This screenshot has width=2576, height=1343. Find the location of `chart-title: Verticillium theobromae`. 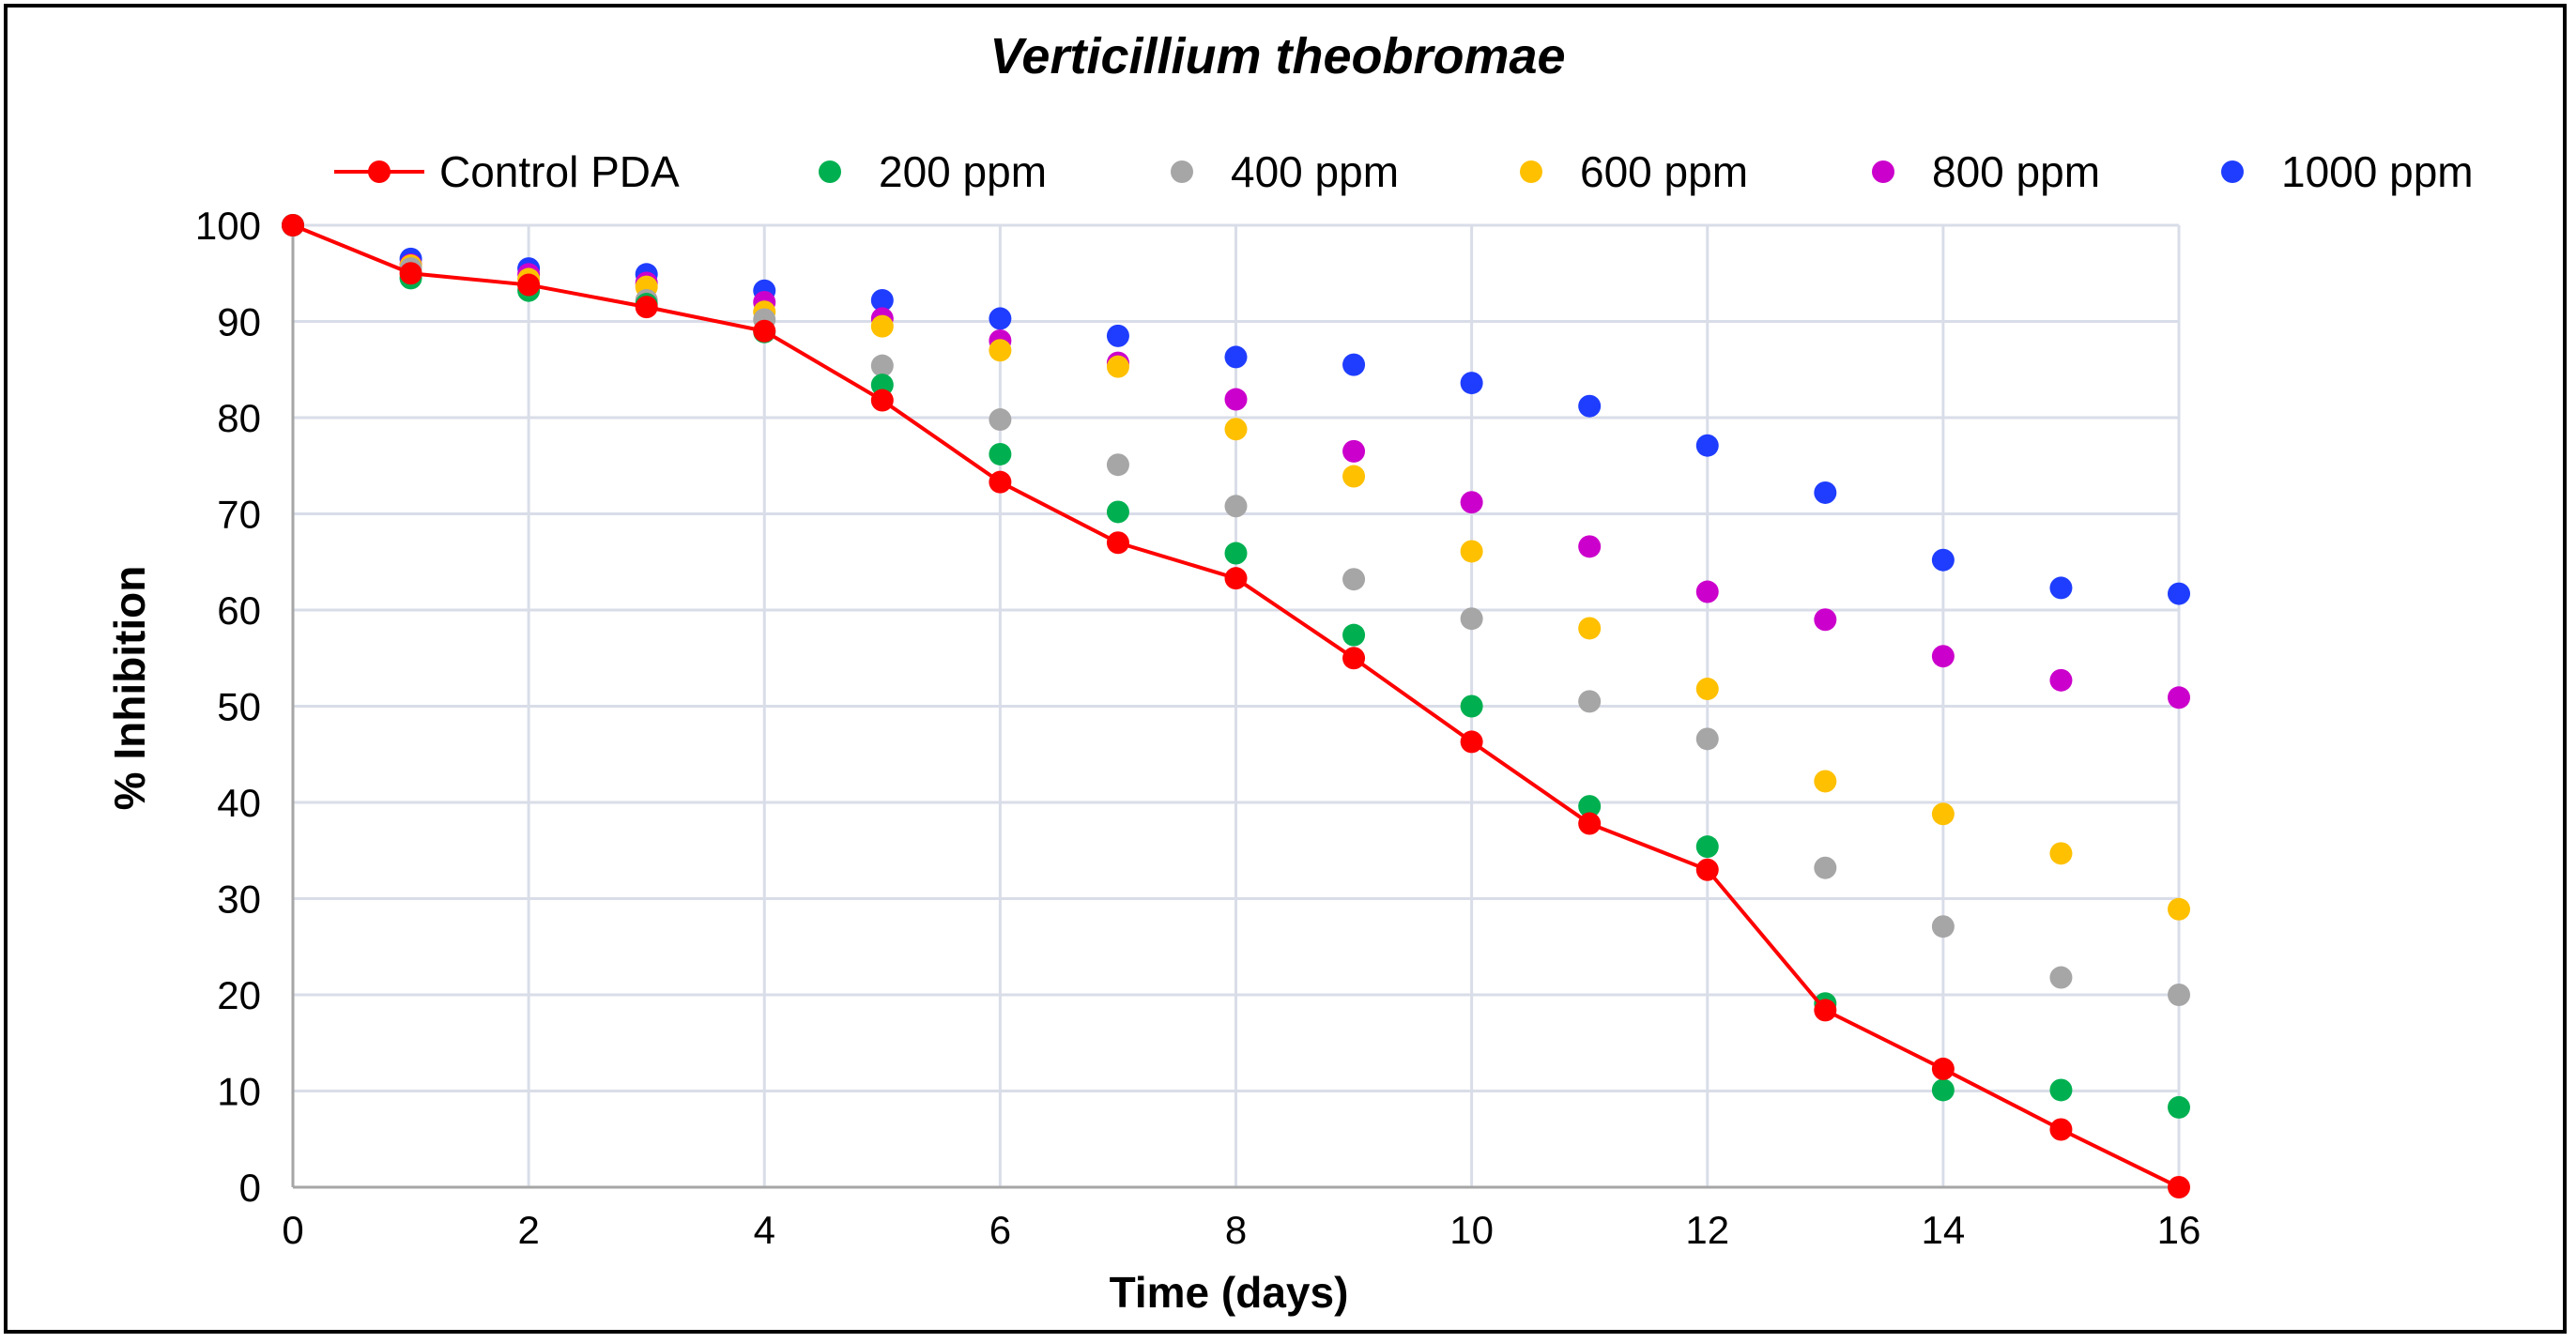

chart-title: Verticillium theobromae is located at coordinates (1277, 56).